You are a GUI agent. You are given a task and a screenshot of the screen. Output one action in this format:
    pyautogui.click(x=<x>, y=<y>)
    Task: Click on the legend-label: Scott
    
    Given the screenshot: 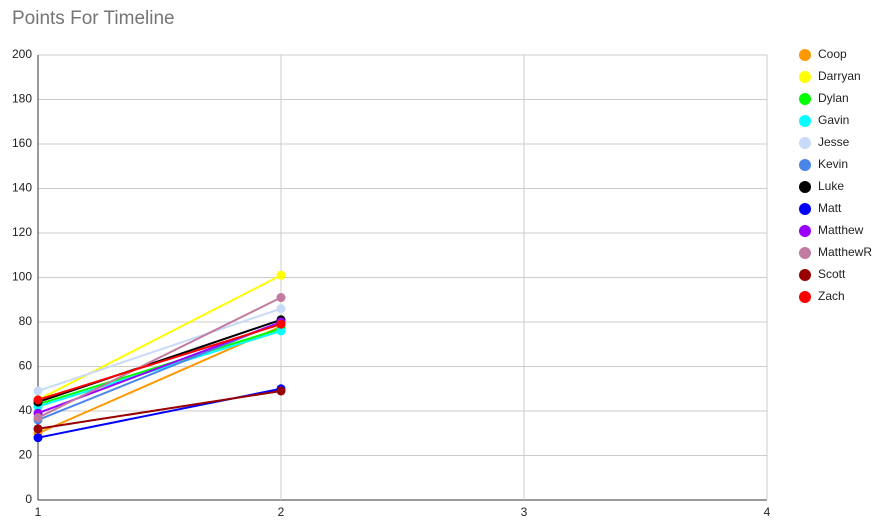 What is the action you would take?
    pyautogui.click(x=832, y=274)
    